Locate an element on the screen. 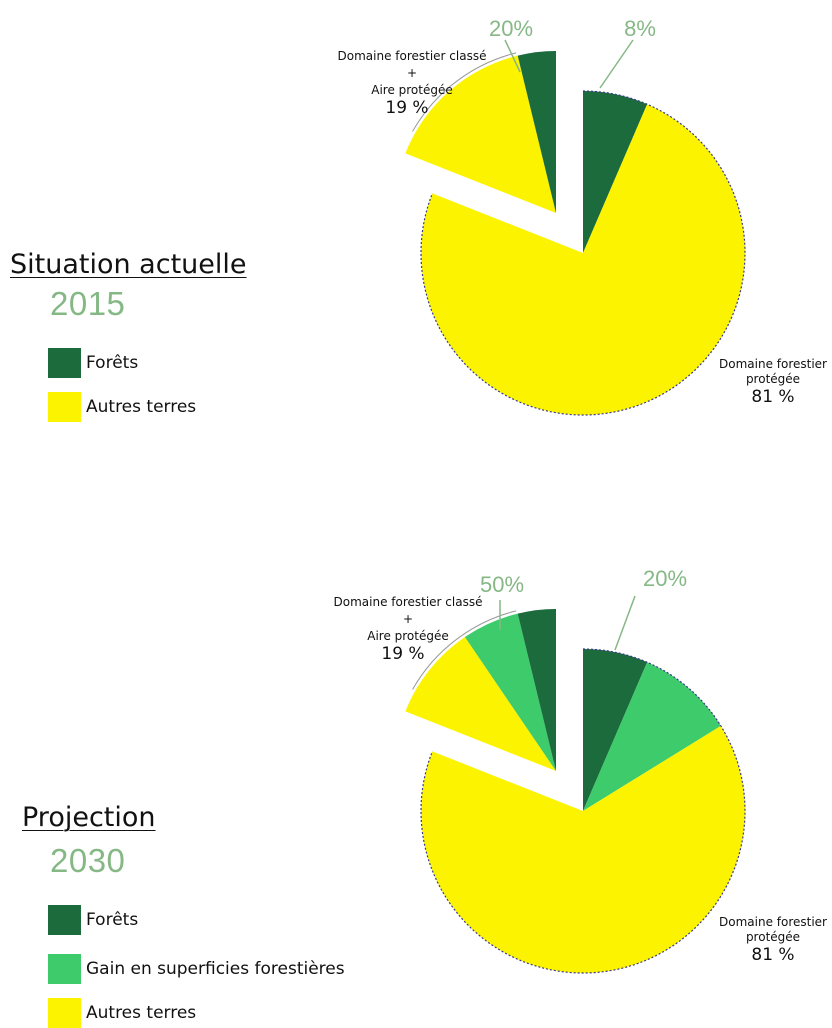 Image resolution: width=832 pixels, height=1028 pixels. p1-small-outline is located at coordinates (464, 92).